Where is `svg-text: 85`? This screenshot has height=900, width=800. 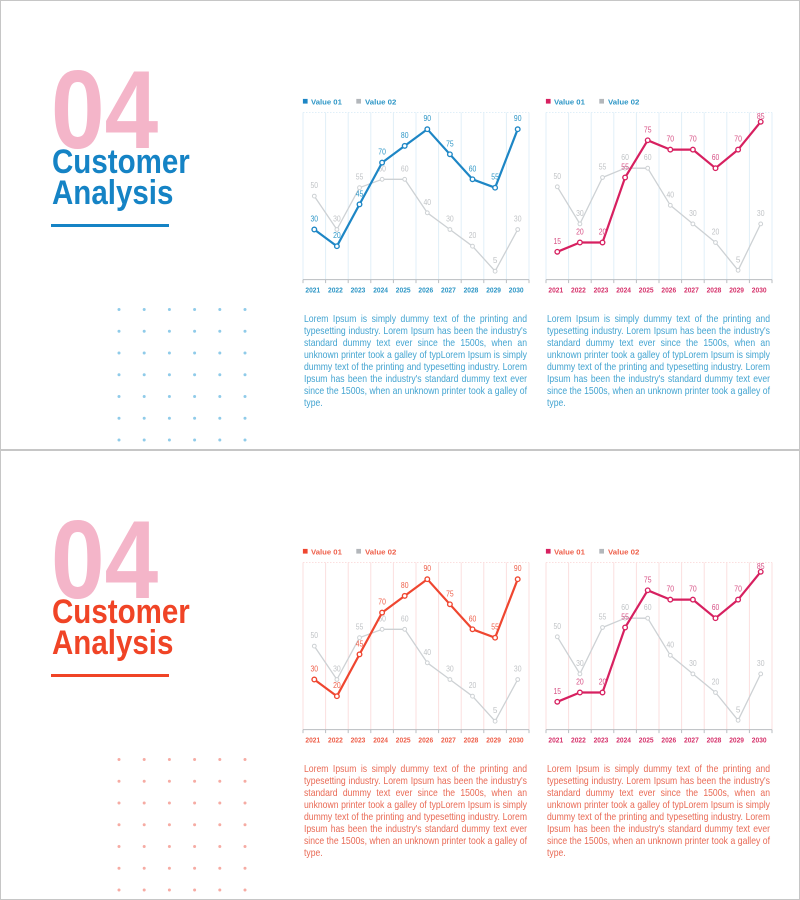 svg-text: 85 is located at coordinates (761, 566).